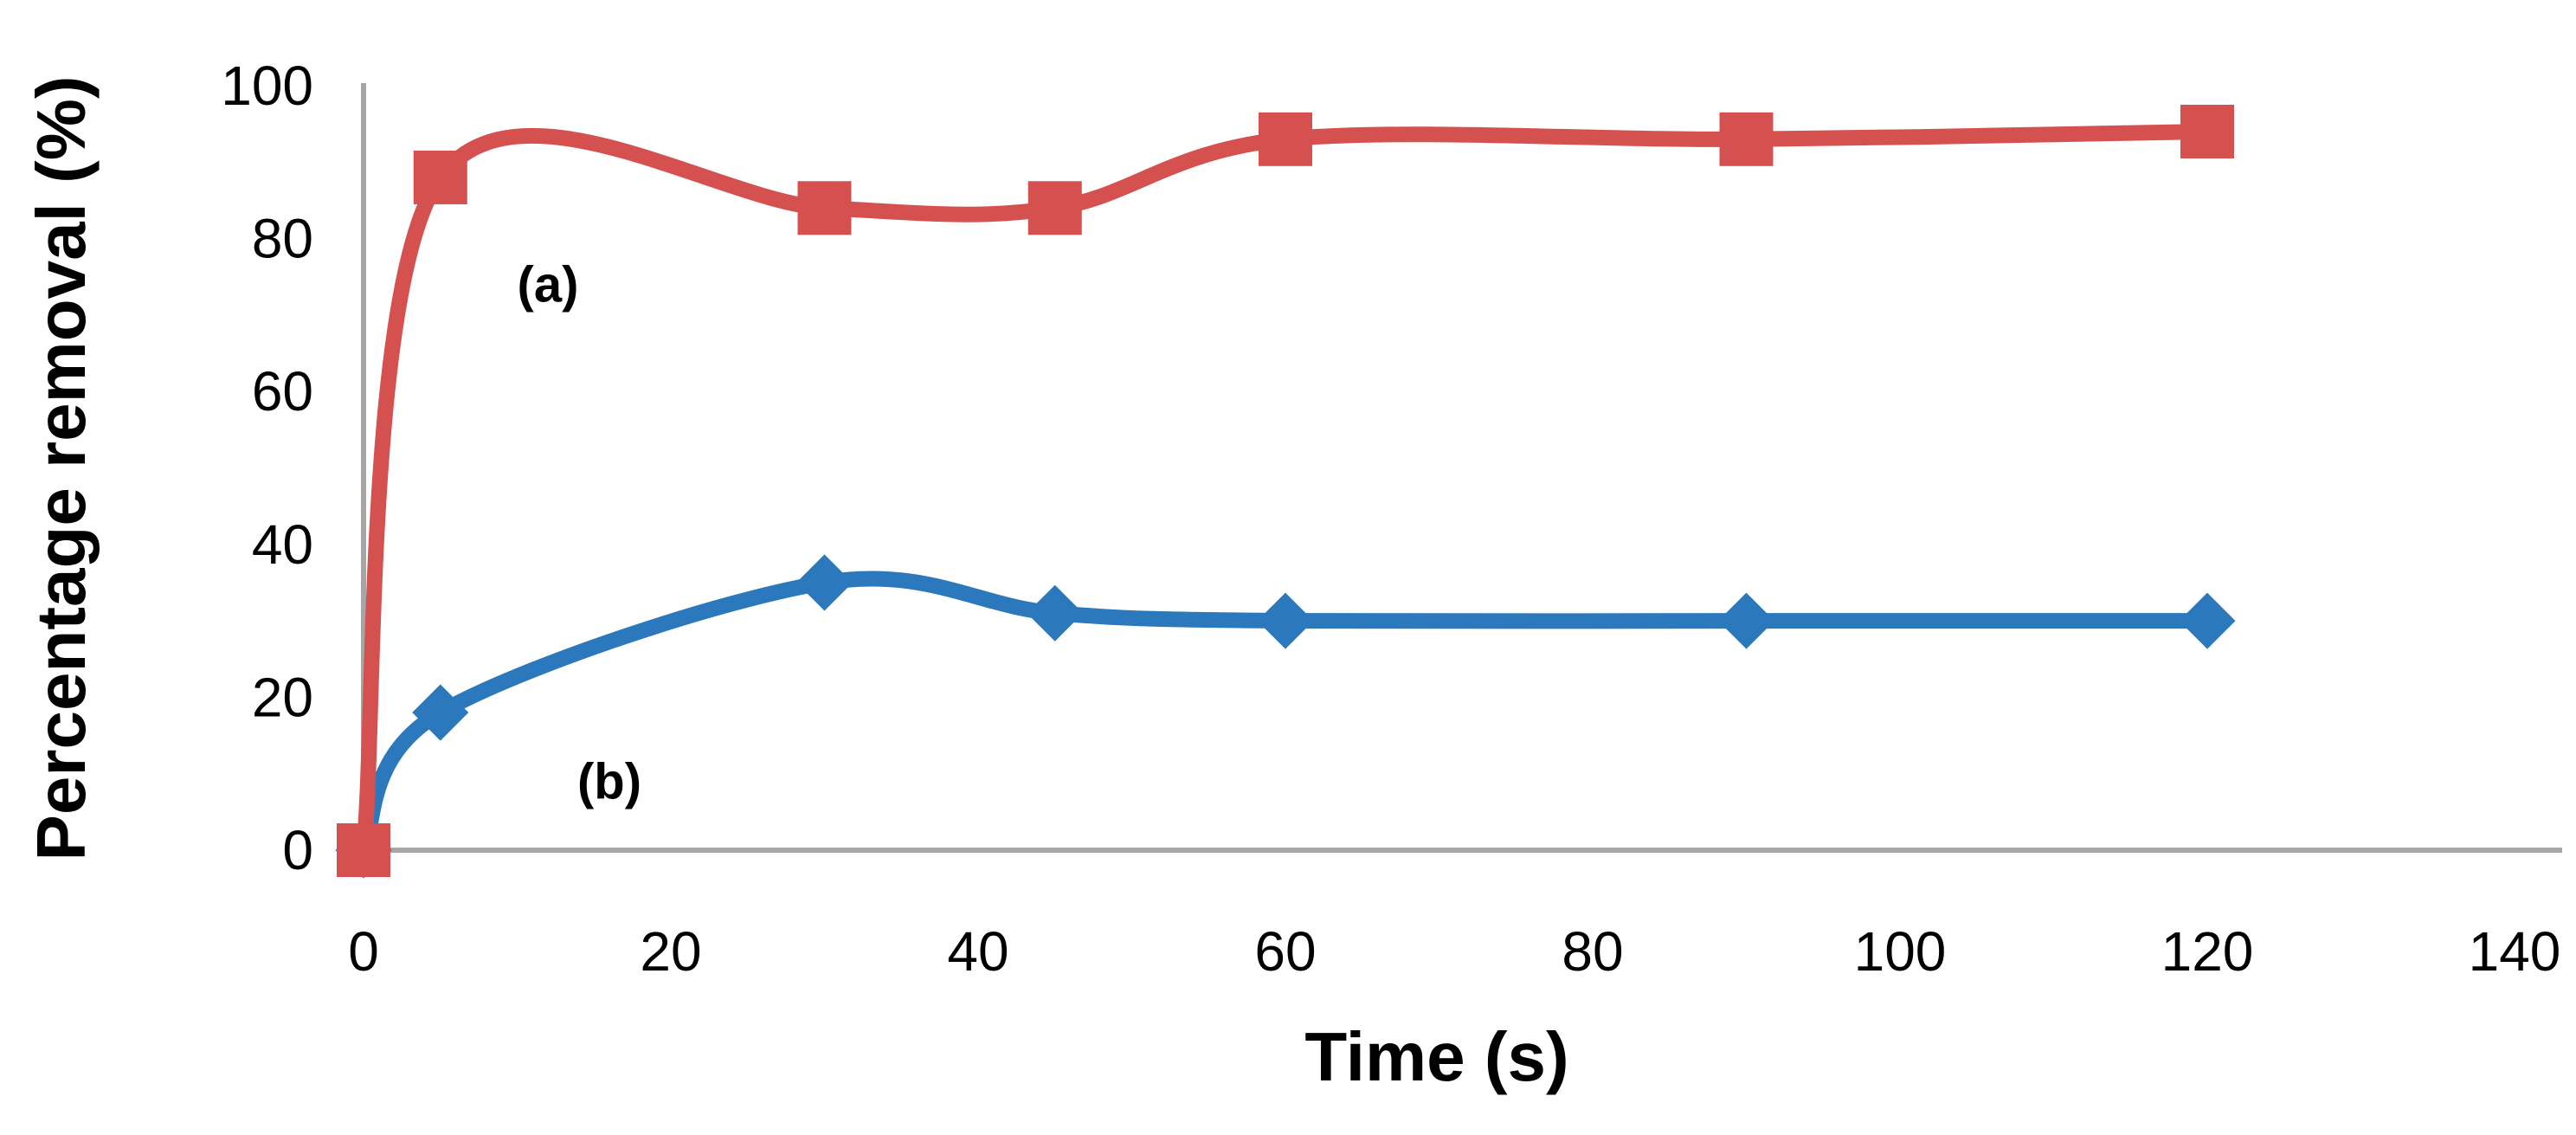  Describe the element at coordinates (67, 468) in the screenshot. I see `y-axis-title: Percentage removal (%)` at that location.